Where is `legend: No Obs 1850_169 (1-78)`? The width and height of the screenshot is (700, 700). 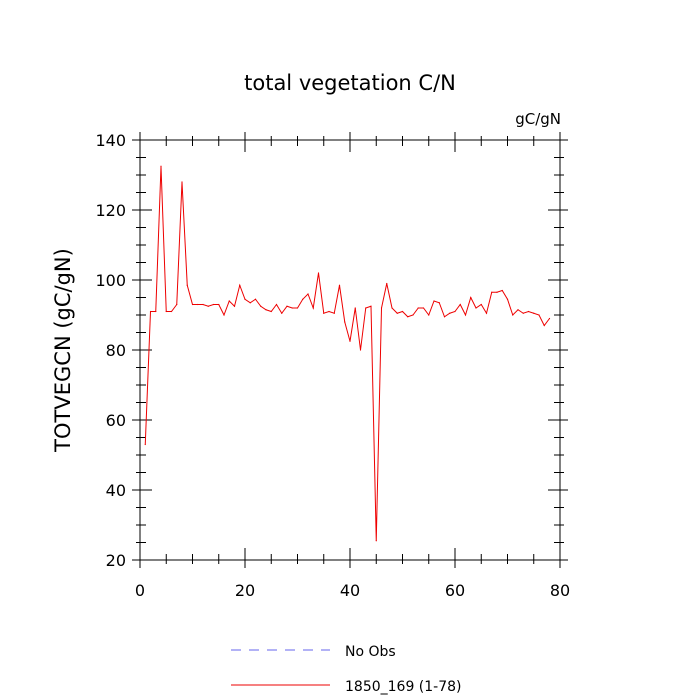 legend: No Obs 1850_169 (1-78) is located at coordinates (346, 669).